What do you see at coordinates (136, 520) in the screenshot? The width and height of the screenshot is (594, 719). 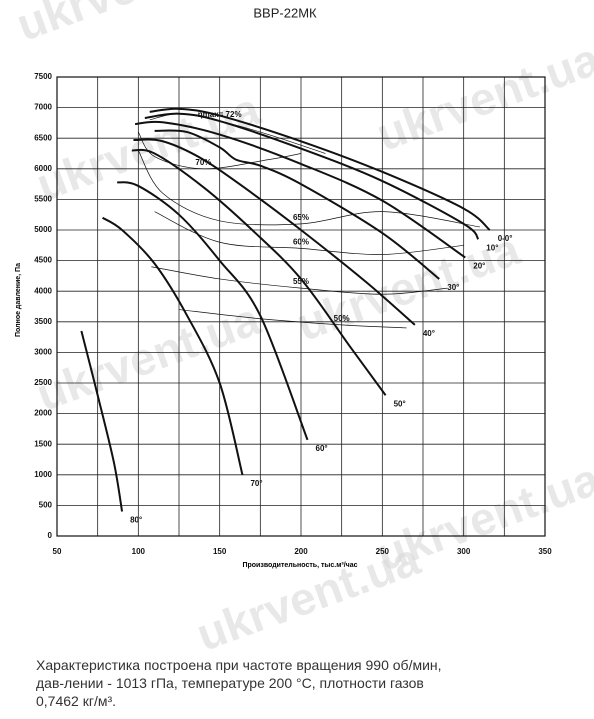 I see `curve-label: 80°` at bounding box center [136, 520].